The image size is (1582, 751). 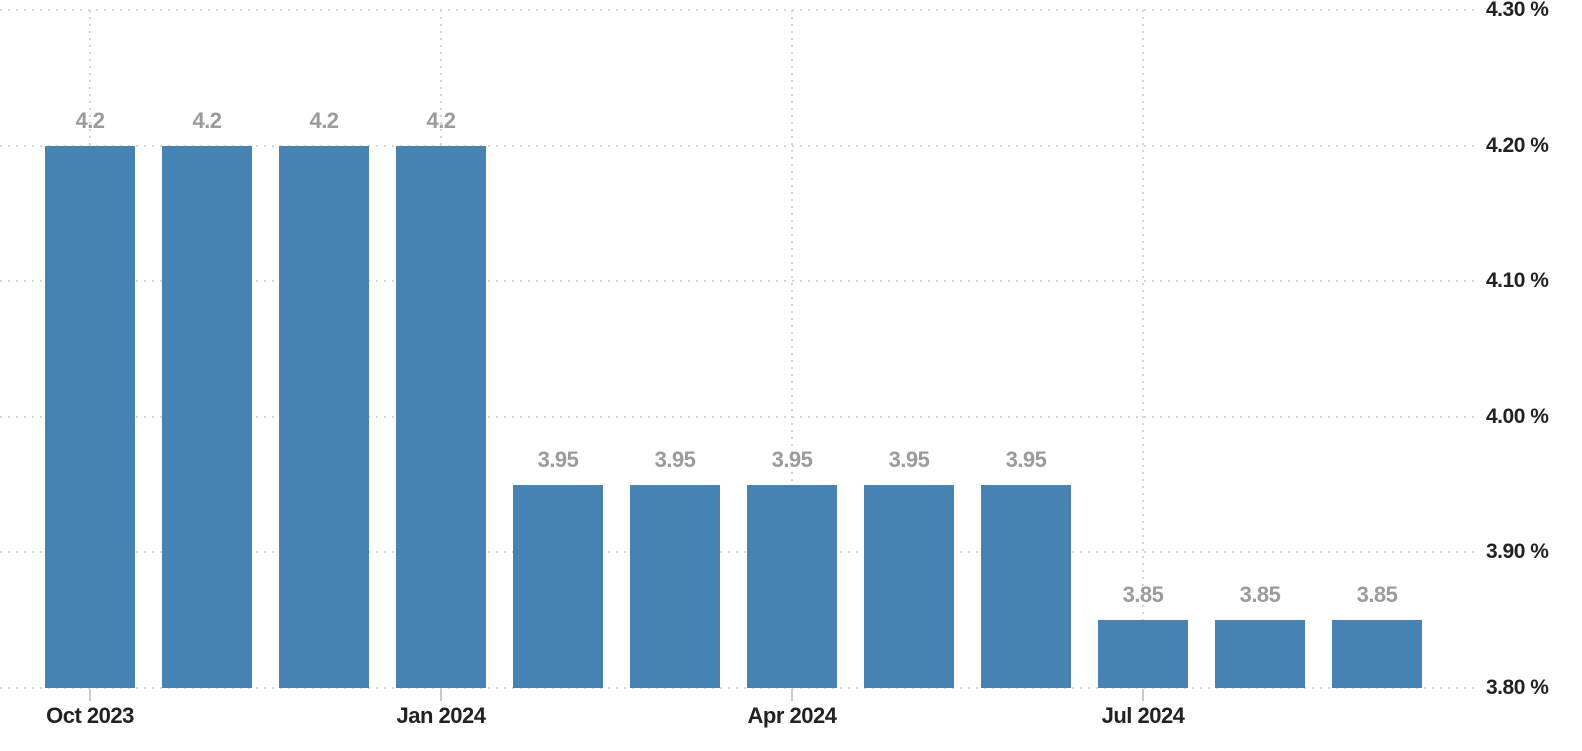 What do you see at coordinates (1517, 281) in the screenshot?
I see `y-tick-label: 4.10 %` at bounding box center [1517, 281].